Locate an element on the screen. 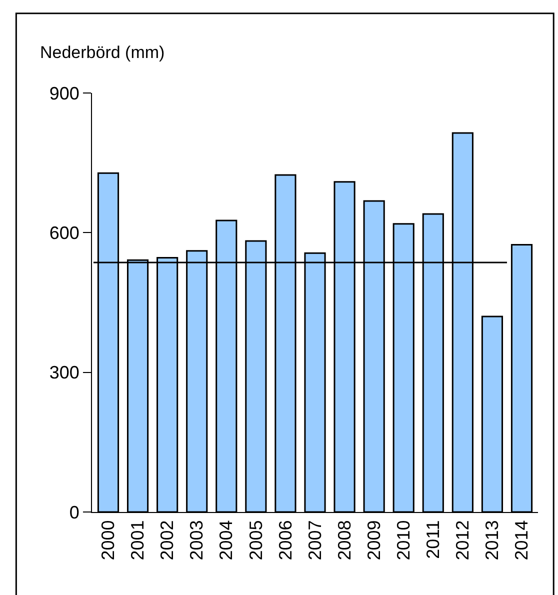 The image size is (558, 595). x-tick-label: 2006 is located at coordinates (285, 540).